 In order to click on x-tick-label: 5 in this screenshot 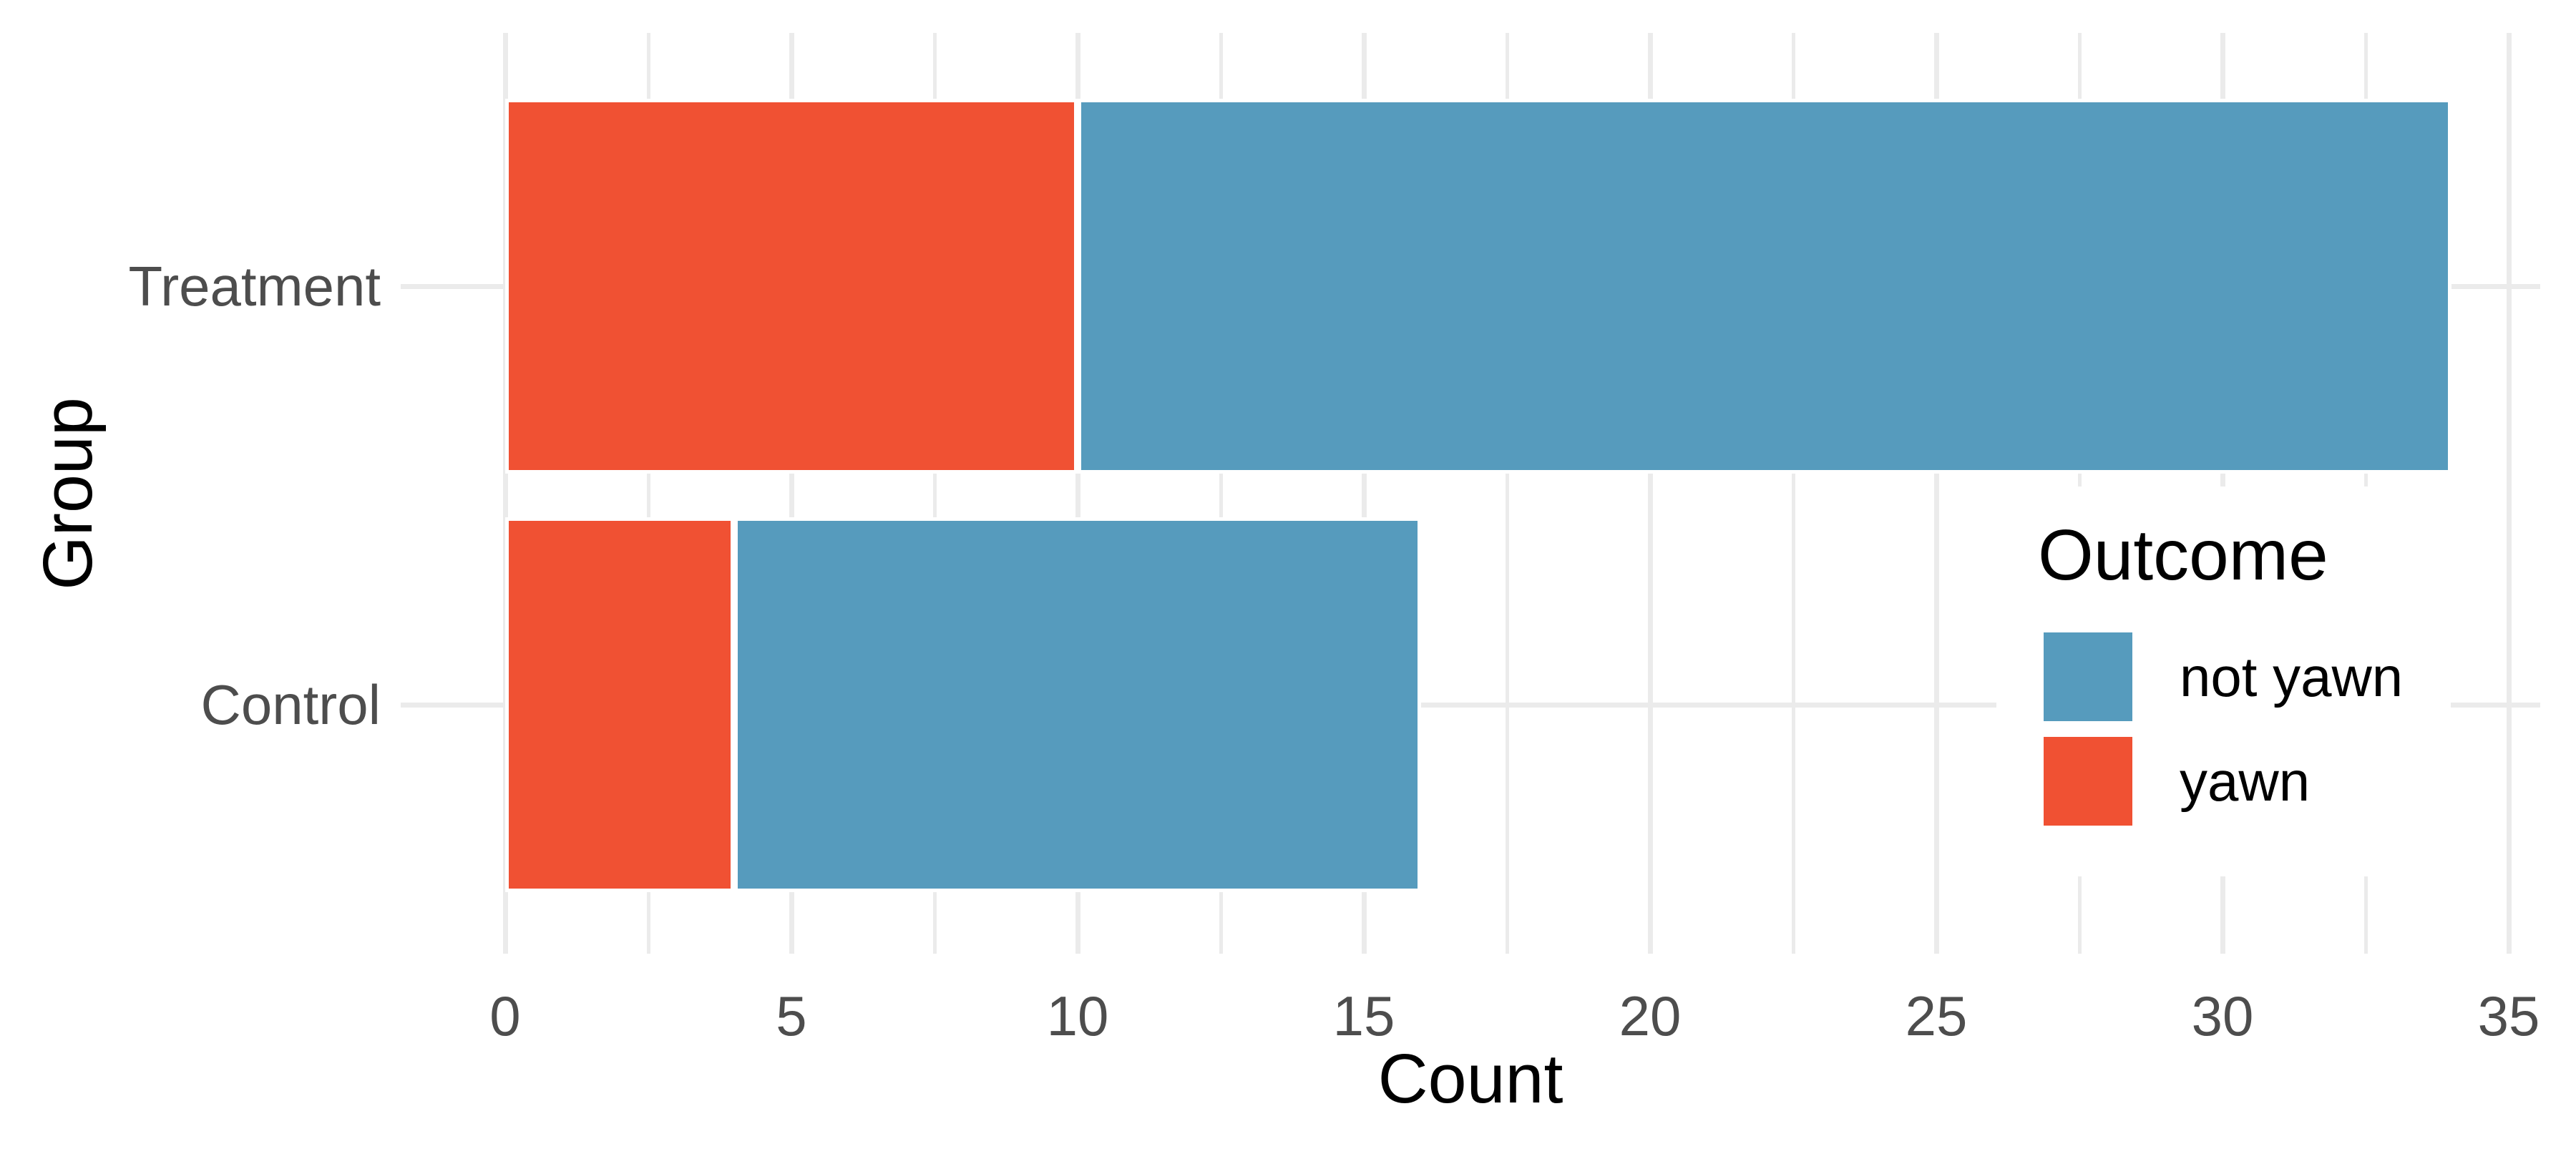, I will do `click(791, 1015)`.